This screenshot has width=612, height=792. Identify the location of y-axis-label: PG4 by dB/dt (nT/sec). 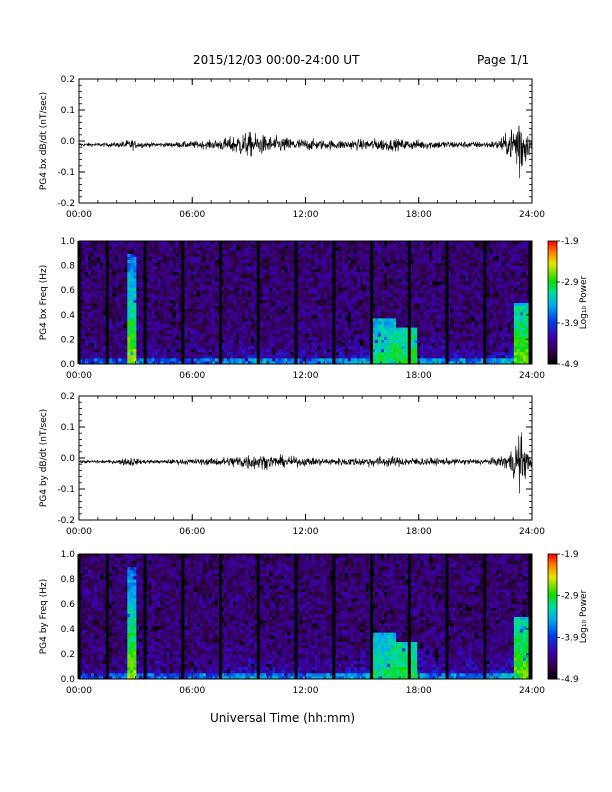
(44, 458).